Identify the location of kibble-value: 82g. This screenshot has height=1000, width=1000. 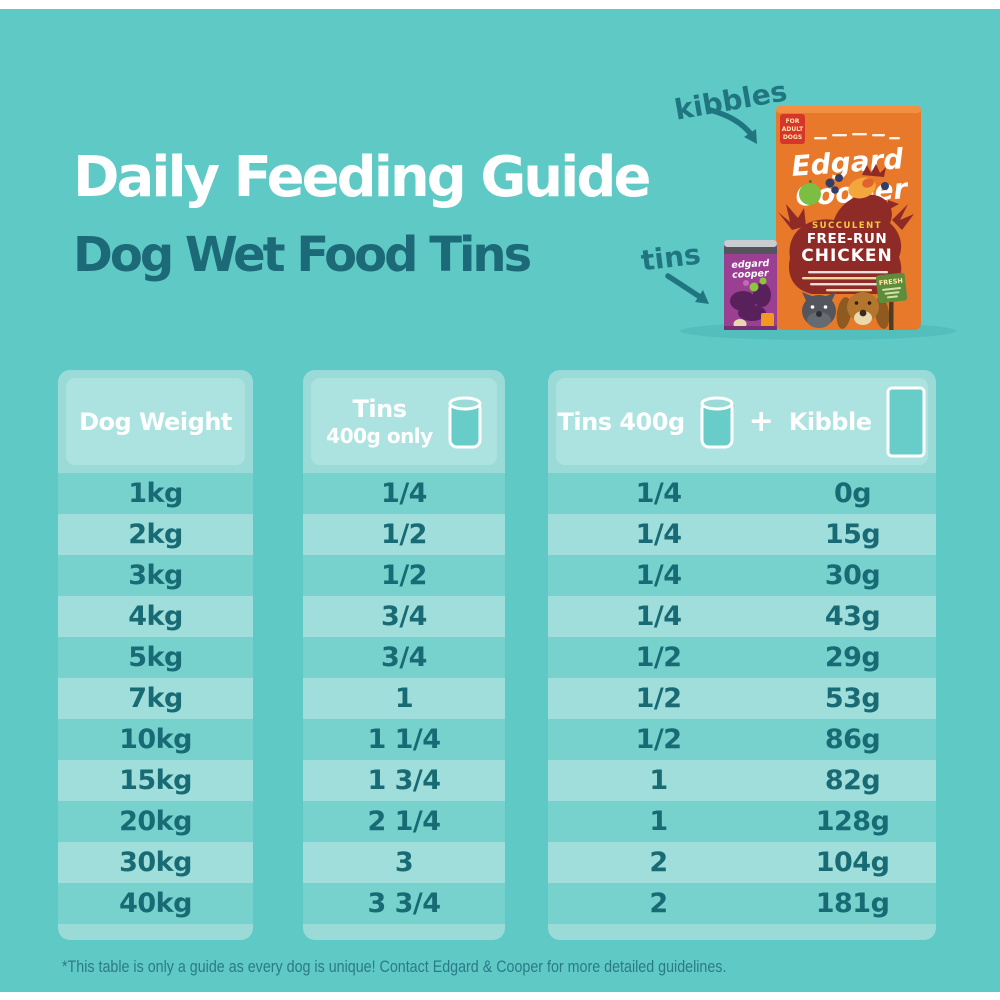
(852, 780).